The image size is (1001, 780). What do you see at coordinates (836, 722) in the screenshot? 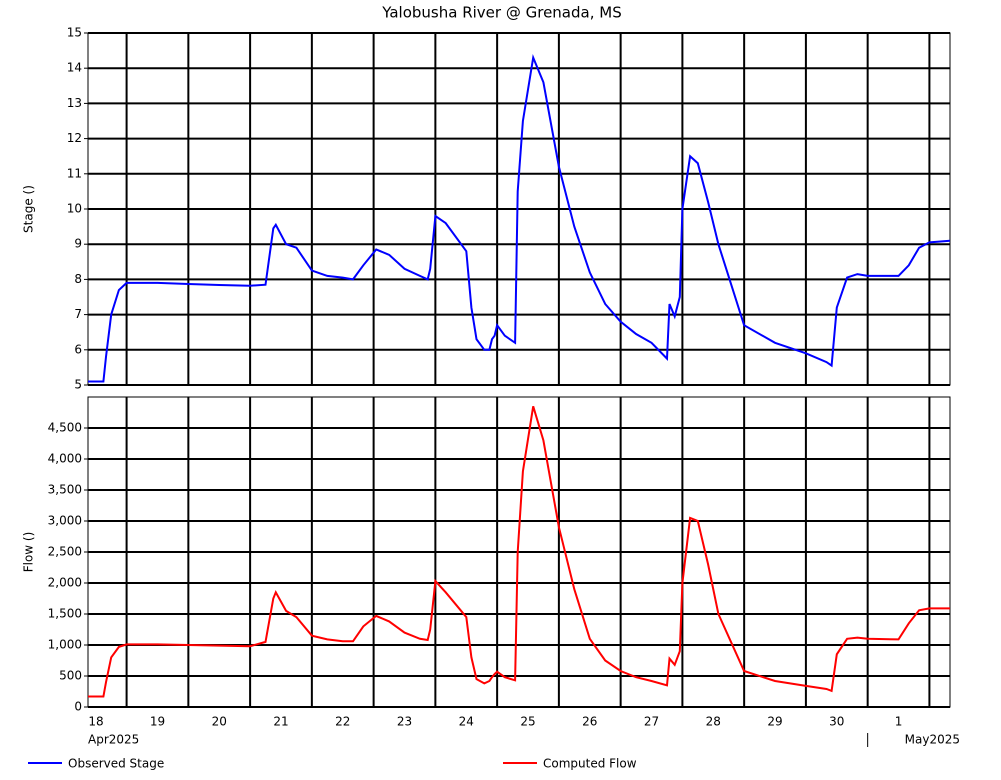
I see `x-tick-label: 30` at bounding box center [836, 722].